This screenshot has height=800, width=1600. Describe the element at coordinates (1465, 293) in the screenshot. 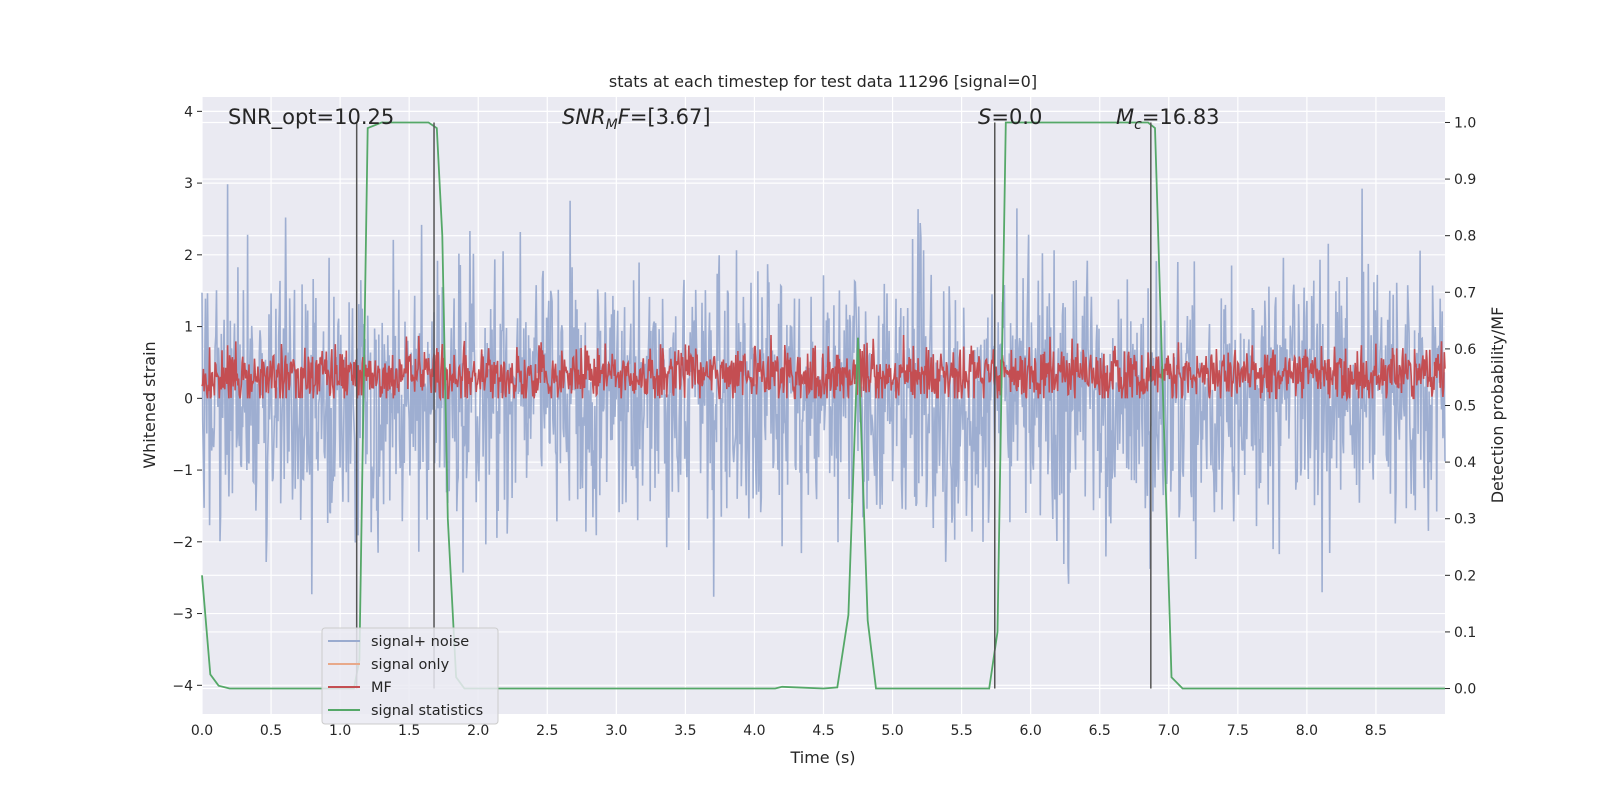

I see `y2-tick-label: 0.7` at that location.